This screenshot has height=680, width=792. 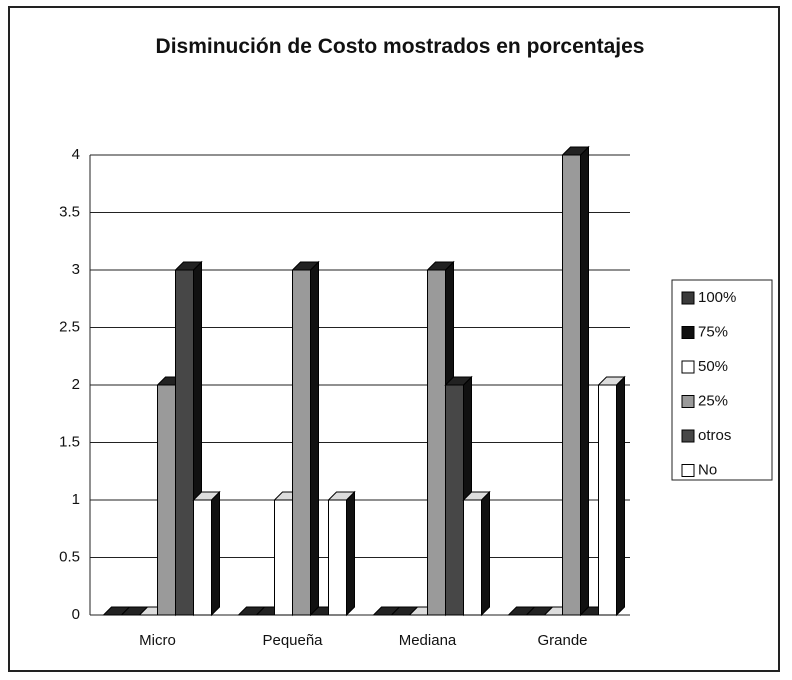 I want to click on x-tick-label: Mediana, so click(x=428, y=640).